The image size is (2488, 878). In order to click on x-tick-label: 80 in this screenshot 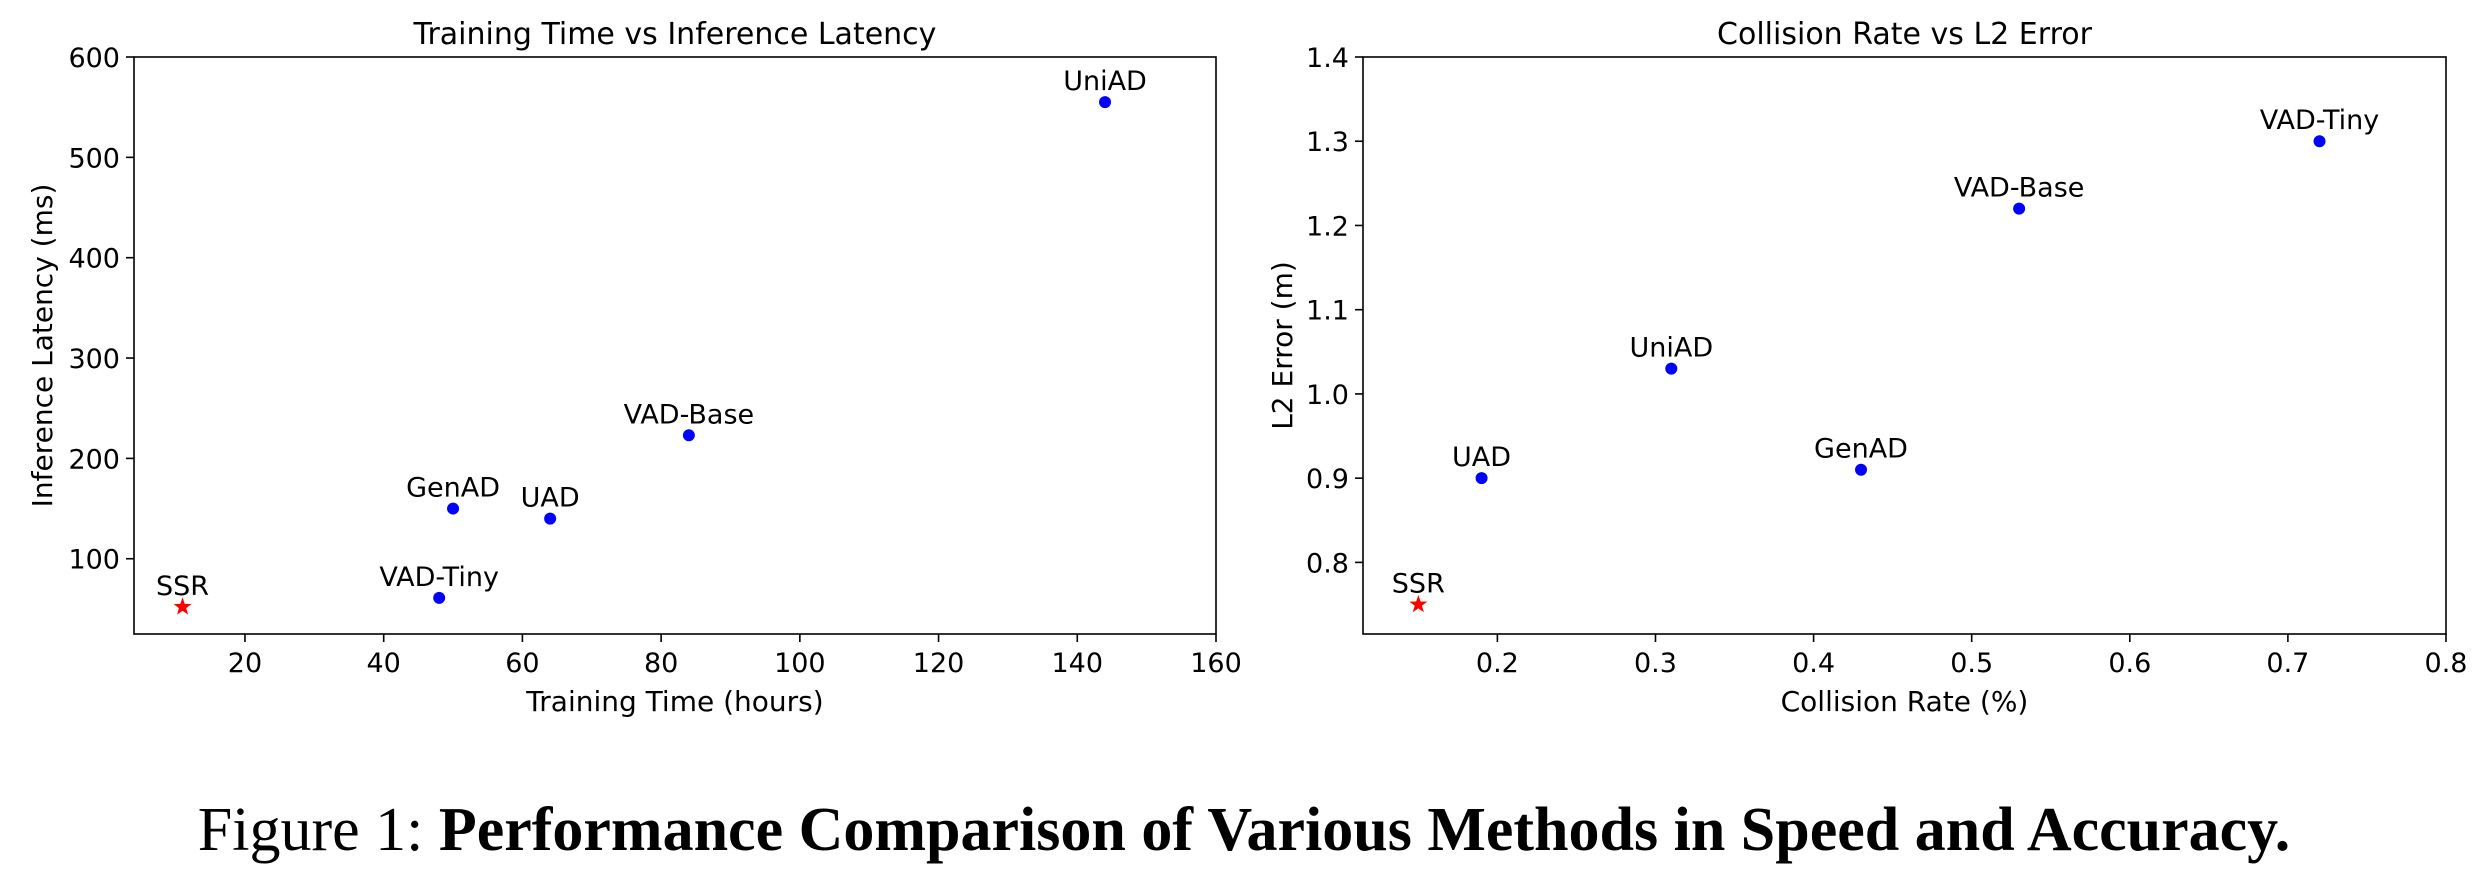, I will do `click(661, 663)`.